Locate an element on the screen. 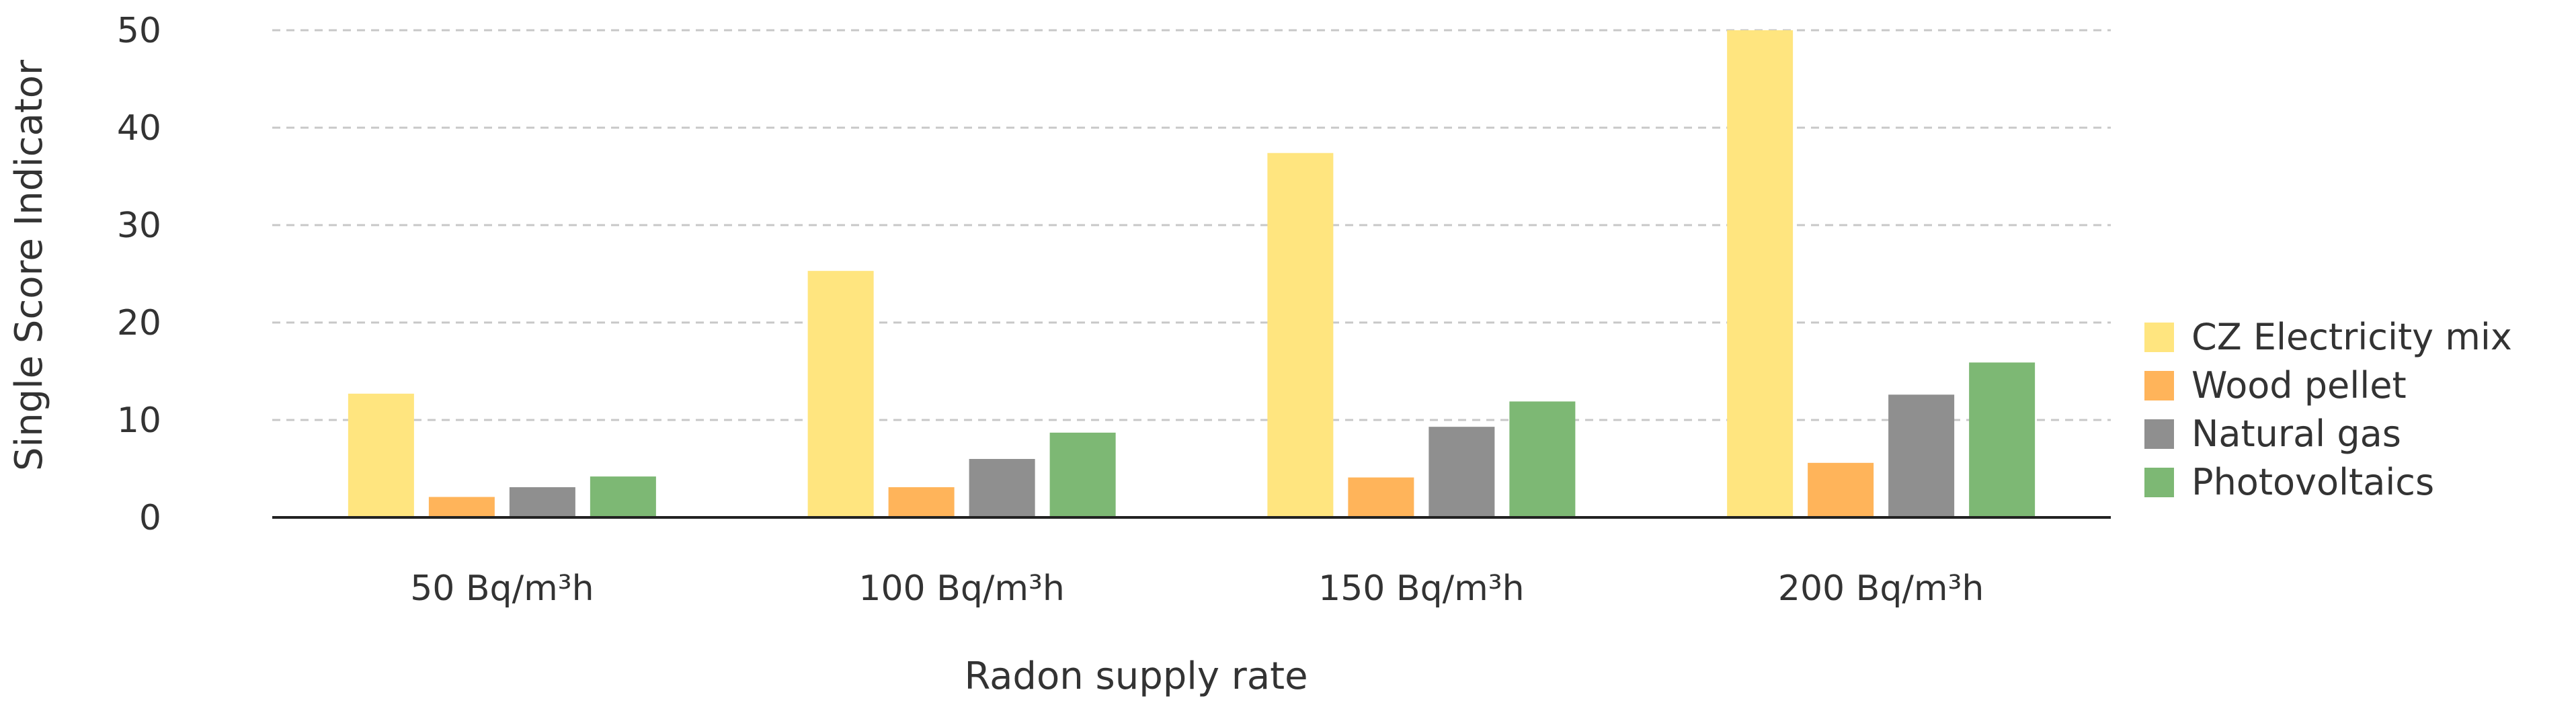 This screenshot has width=2576, height=719. legend-label: CZ Electricity mix is located at coordinates (2351, 337).